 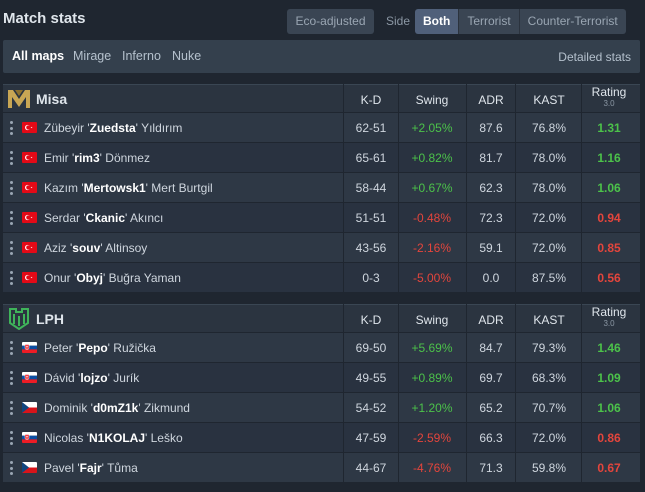 What do you see at coordinates (50, 319) in the screenshot?
I see `team-name: LPH` at bounding box center [50, 319].